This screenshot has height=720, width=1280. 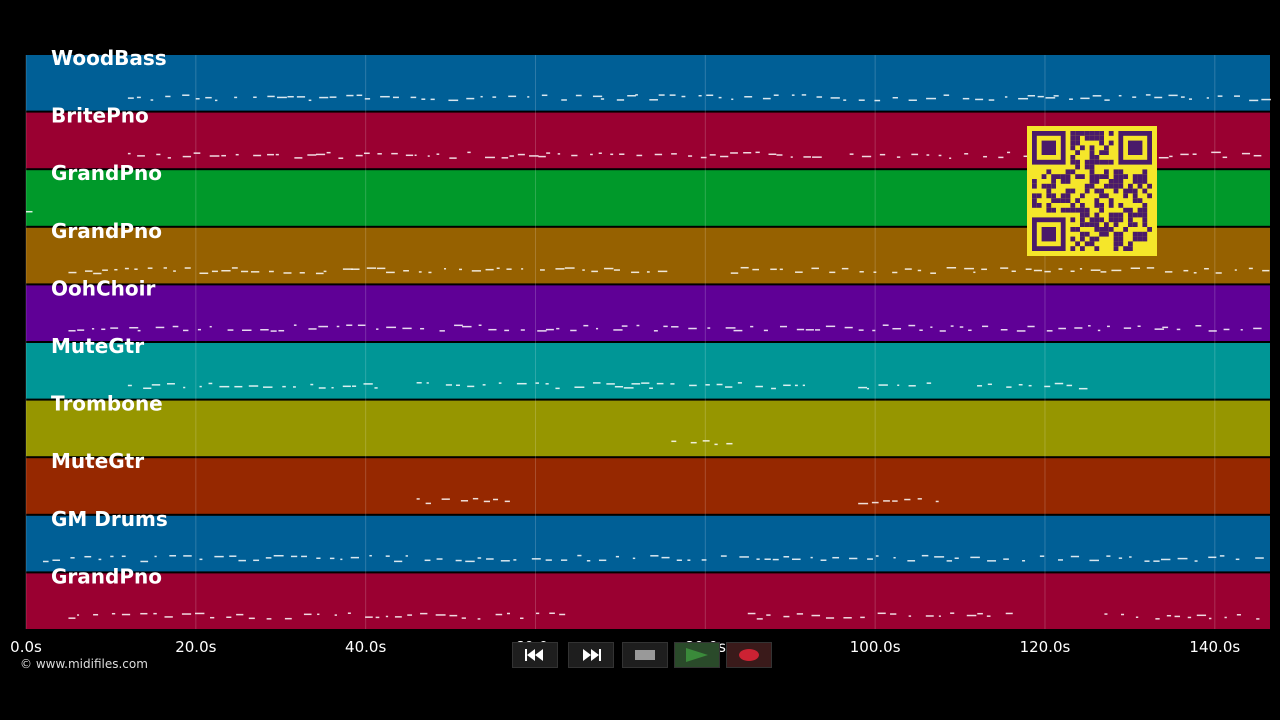 I want to click on play-button, so click(x=697, y=655).